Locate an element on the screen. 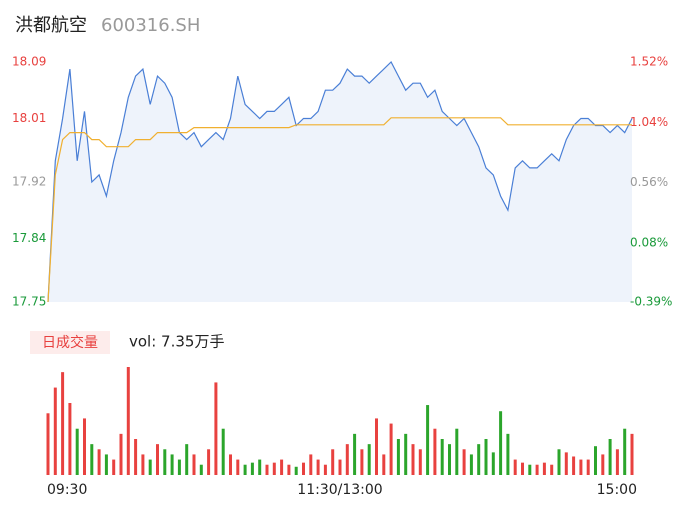 The height and width of the screenshot is (524, 686). x-tick-label: 15:00 is located at coordinates (617, 490).